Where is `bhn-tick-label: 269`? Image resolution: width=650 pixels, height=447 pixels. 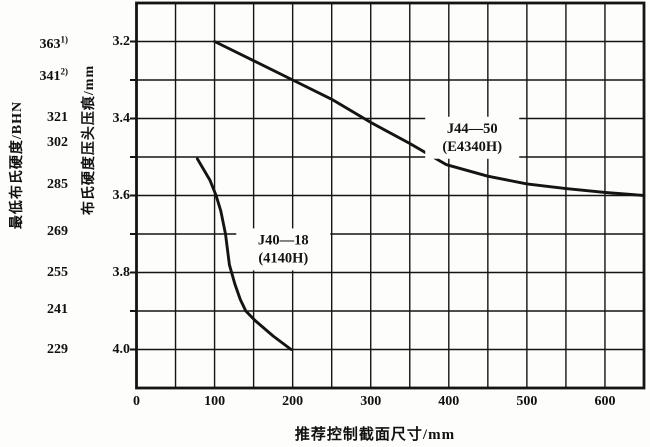 bhn-tick-label: 269 is located at coordinates (57, 232).